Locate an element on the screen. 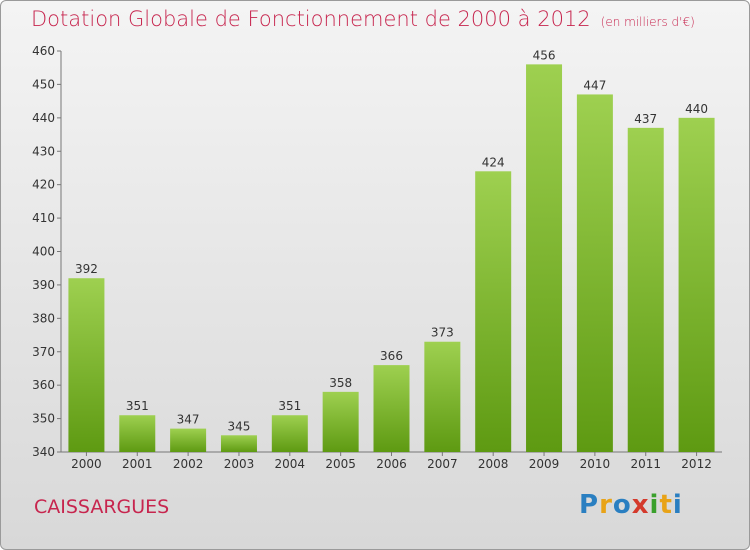 The image size is (750, 550). x-tick-label: 2010 is located at coordinates (595, 464).